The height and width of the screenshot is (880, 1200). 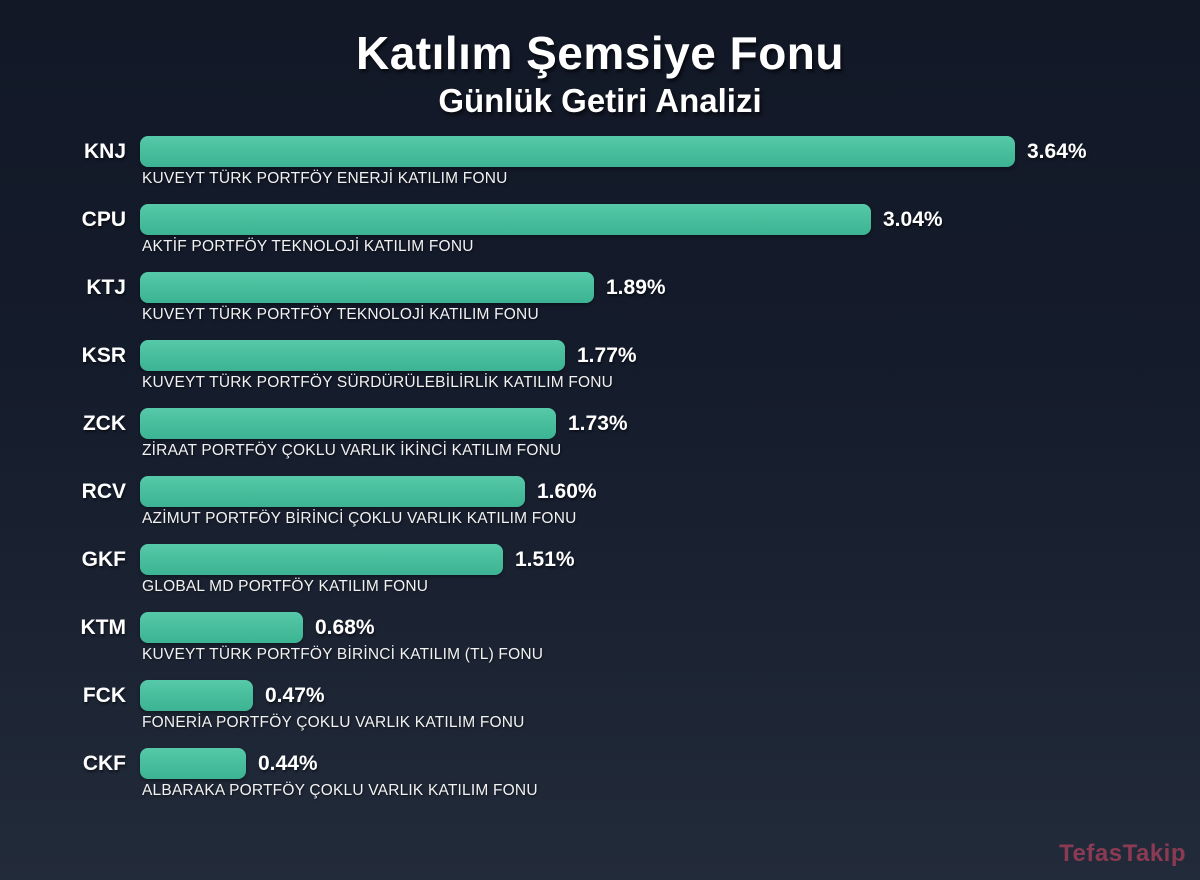 I want to click on value-label: 1.77%, so click(x=607, y=355).